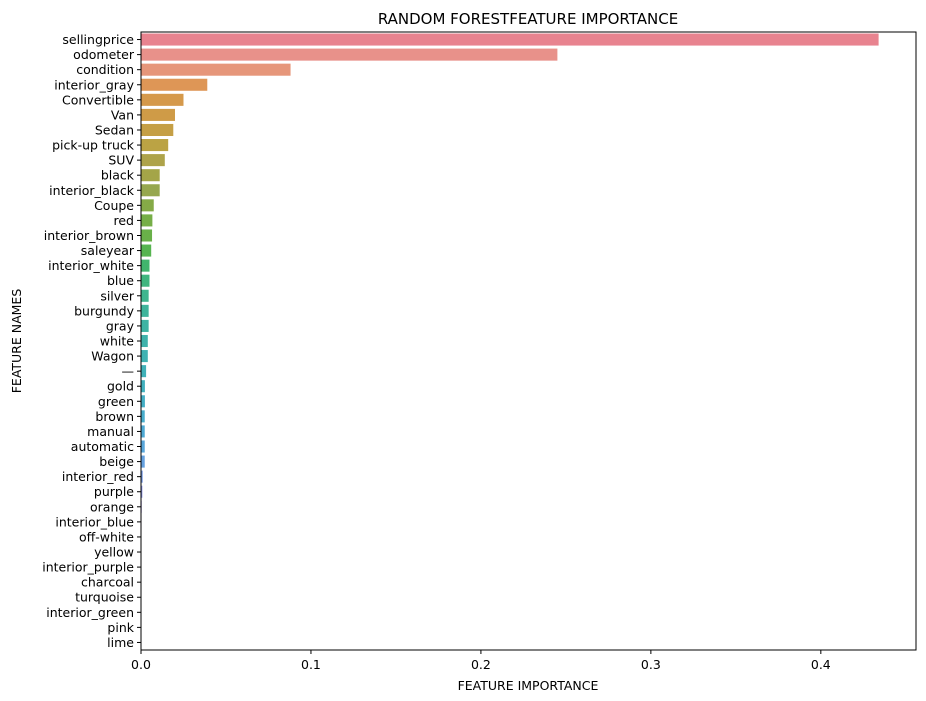  What do you see at coordinates (116, 461) in the screenshot?
I see `y-tick-label: beige` at bounding box center [116, 461].